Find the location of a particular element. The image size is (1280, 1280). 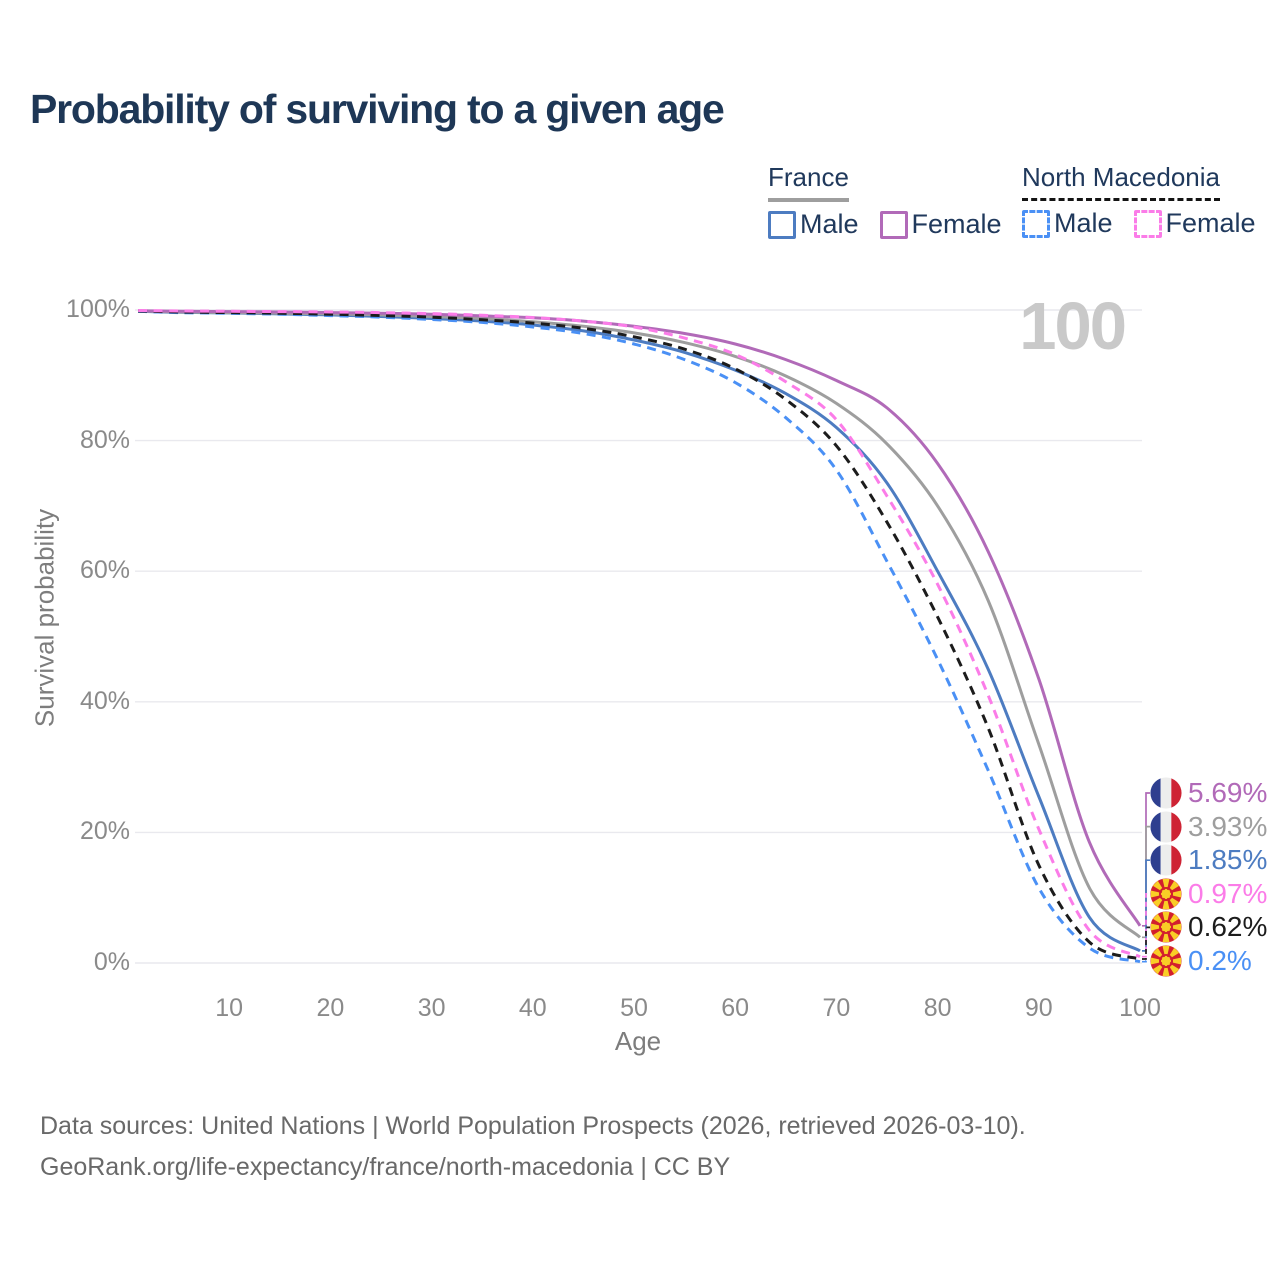

age-counter-watermark: 100 is located at coordinates (1073, 326).